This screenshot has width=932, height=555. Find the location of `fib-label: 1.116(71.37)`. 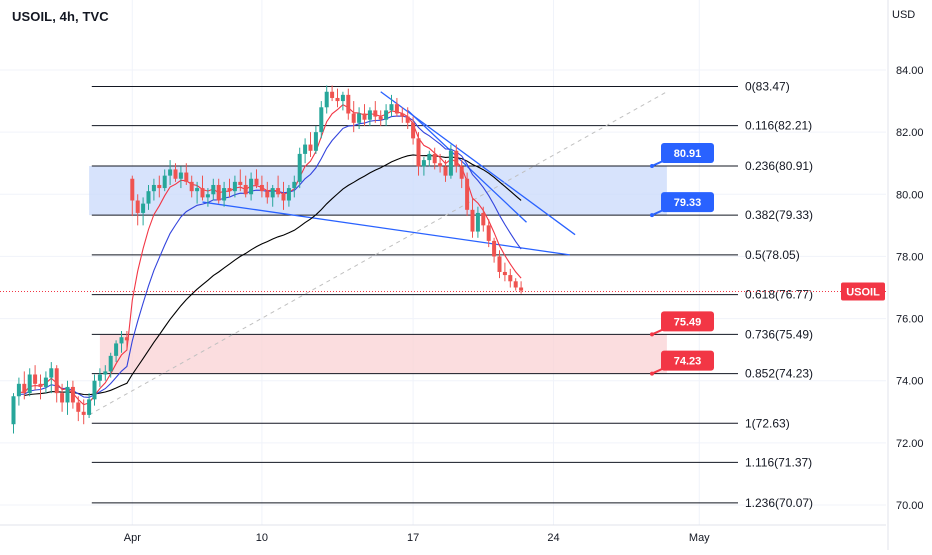

fib-label: 1.116(71.37) is located at coordinates (778, 462).